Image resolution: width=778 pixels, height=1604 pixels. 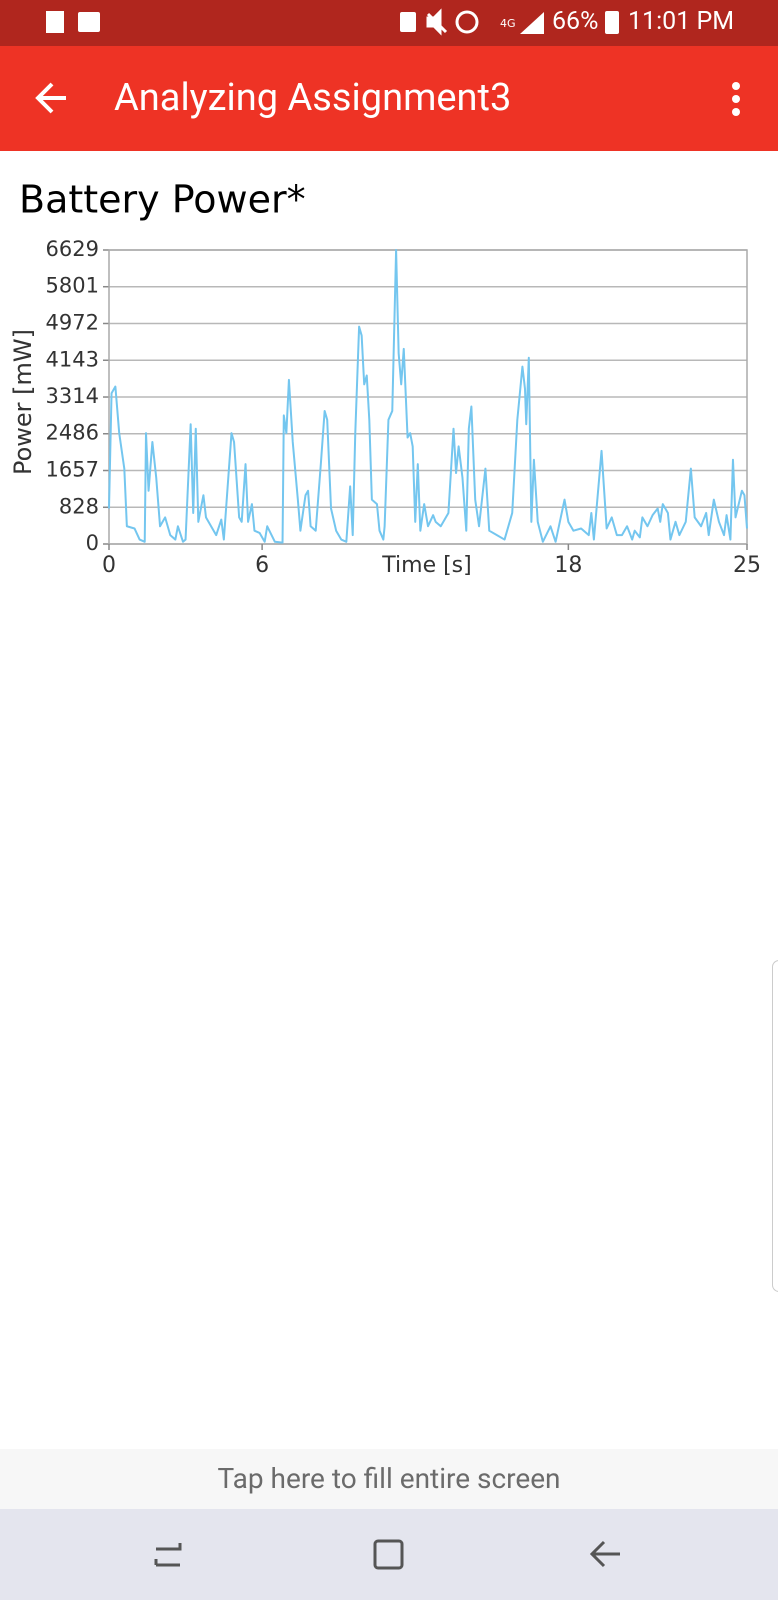 I want to click on mute-icon, so click(x=437, y=22).